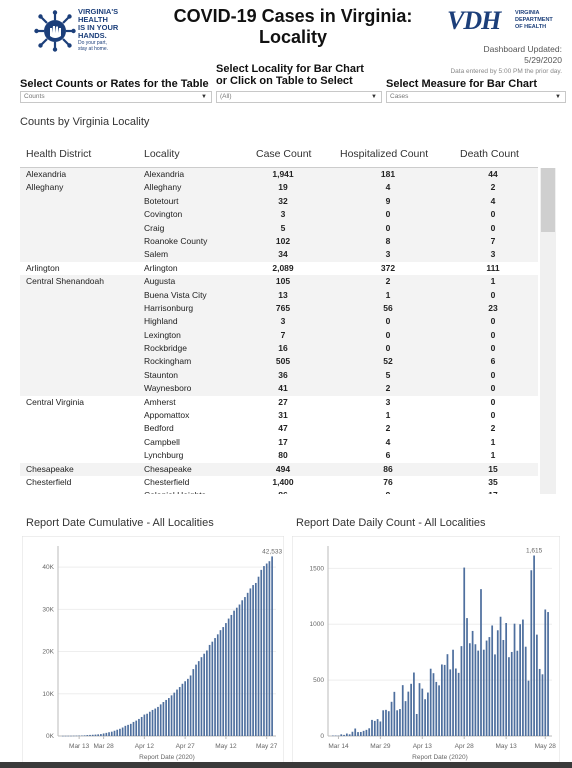  Describe the element at coordinates (279, 428) in the screenshot. I see `table-row: Bedford 47 2 2` at that location.